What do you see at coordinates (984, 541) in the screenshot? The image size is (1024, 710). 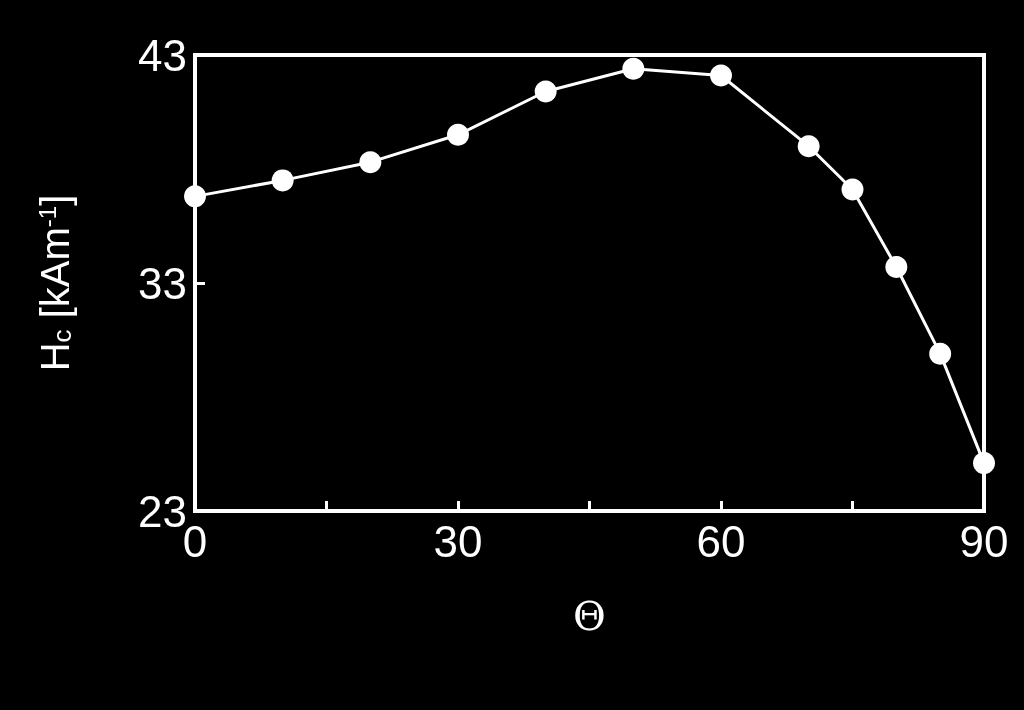 I see `x-tick-label: 90` at bounding box center [984, 541].